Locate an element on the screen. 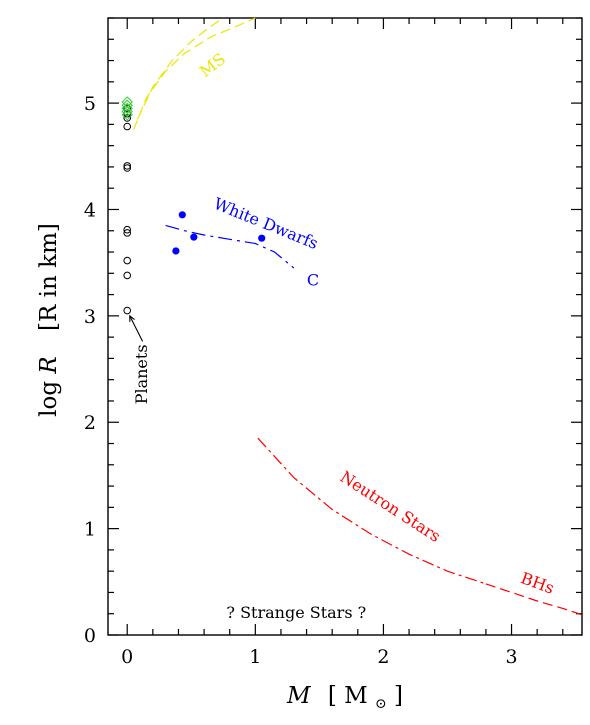  y-axis-prefix: log is located at coordinates (49, 395).